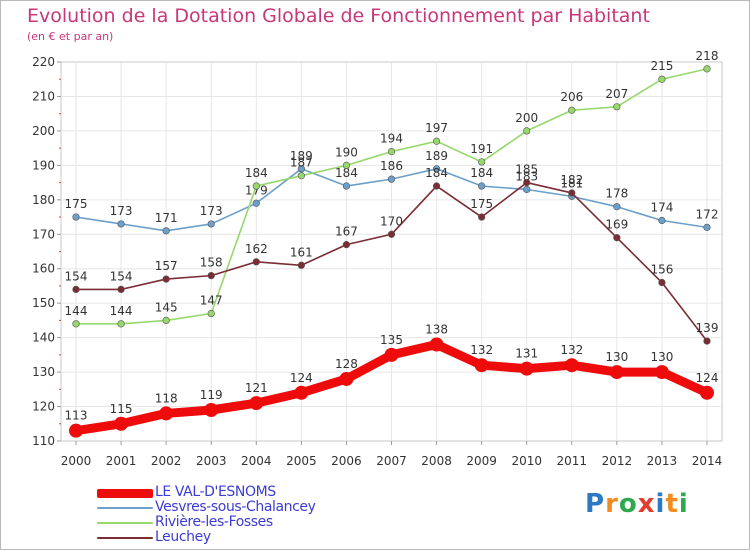 Image resolution: width=750 pixels, height=550 pixels. I want to click on data-label: 130, so click(661, 357).